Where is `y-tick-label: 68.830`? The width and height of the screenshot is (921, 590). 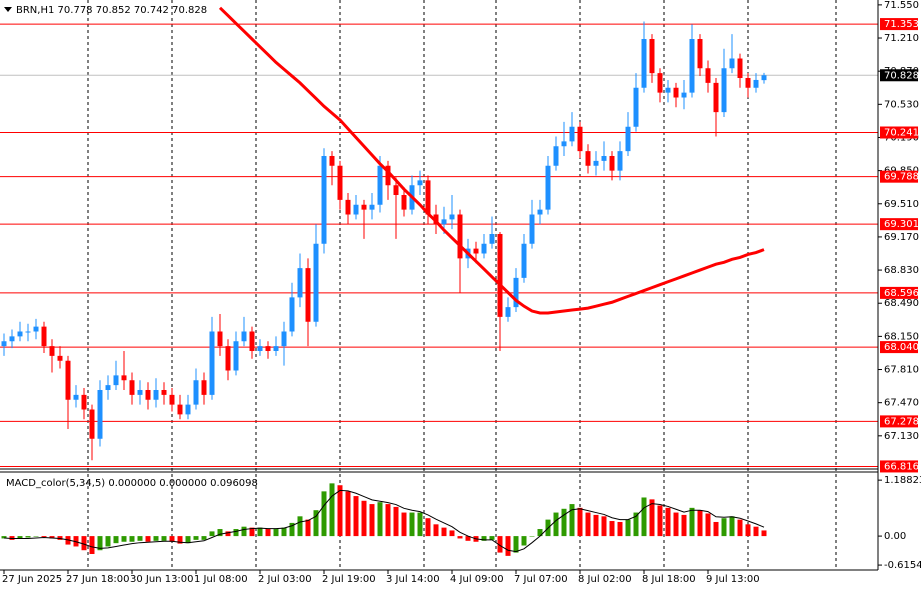
y-tick-label: 68.830 is located at coordinates (901, 270).